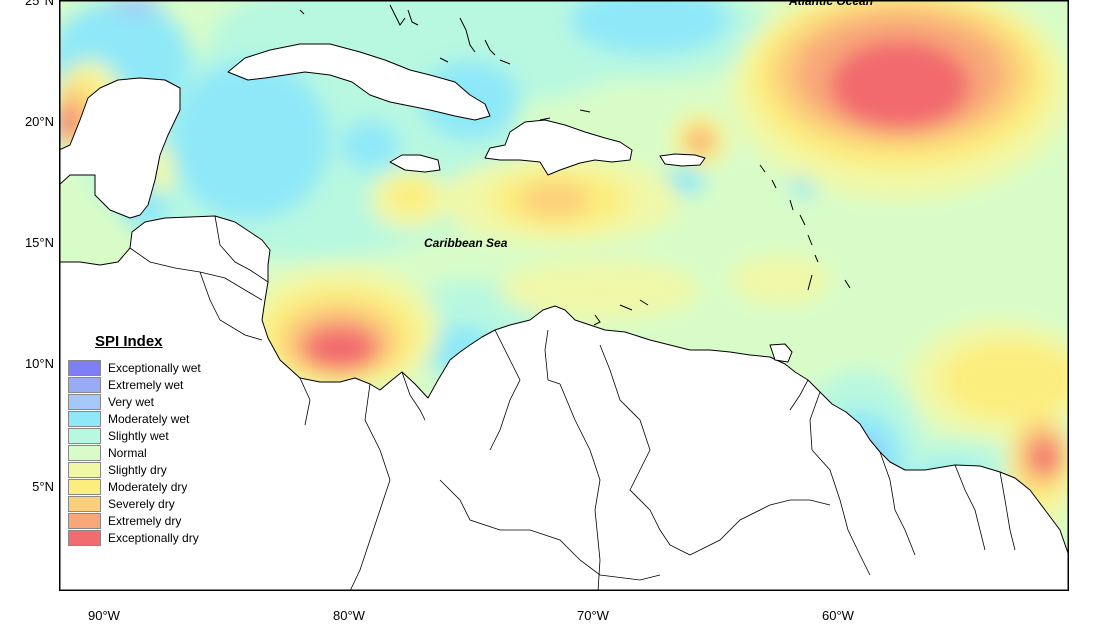 The width and height of the screenshot is (1100, 630). What do you see at coordinates (127, 452) in the screenshot?
I see `legend-label: Normal` at bounding box center [127, 452].